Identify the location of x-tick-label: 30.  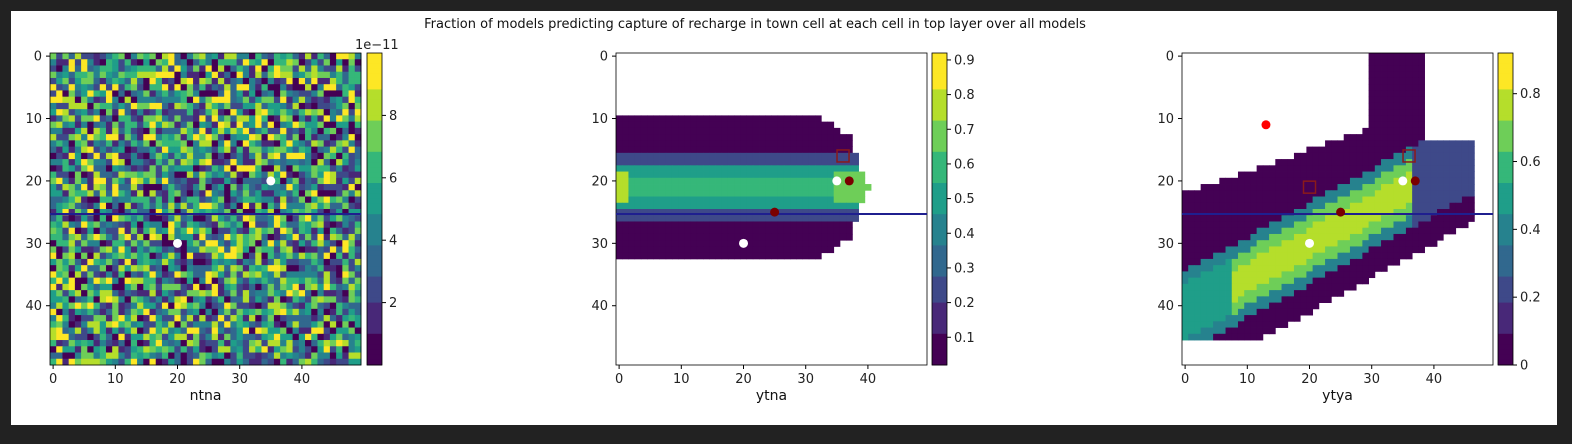
(239, 379).